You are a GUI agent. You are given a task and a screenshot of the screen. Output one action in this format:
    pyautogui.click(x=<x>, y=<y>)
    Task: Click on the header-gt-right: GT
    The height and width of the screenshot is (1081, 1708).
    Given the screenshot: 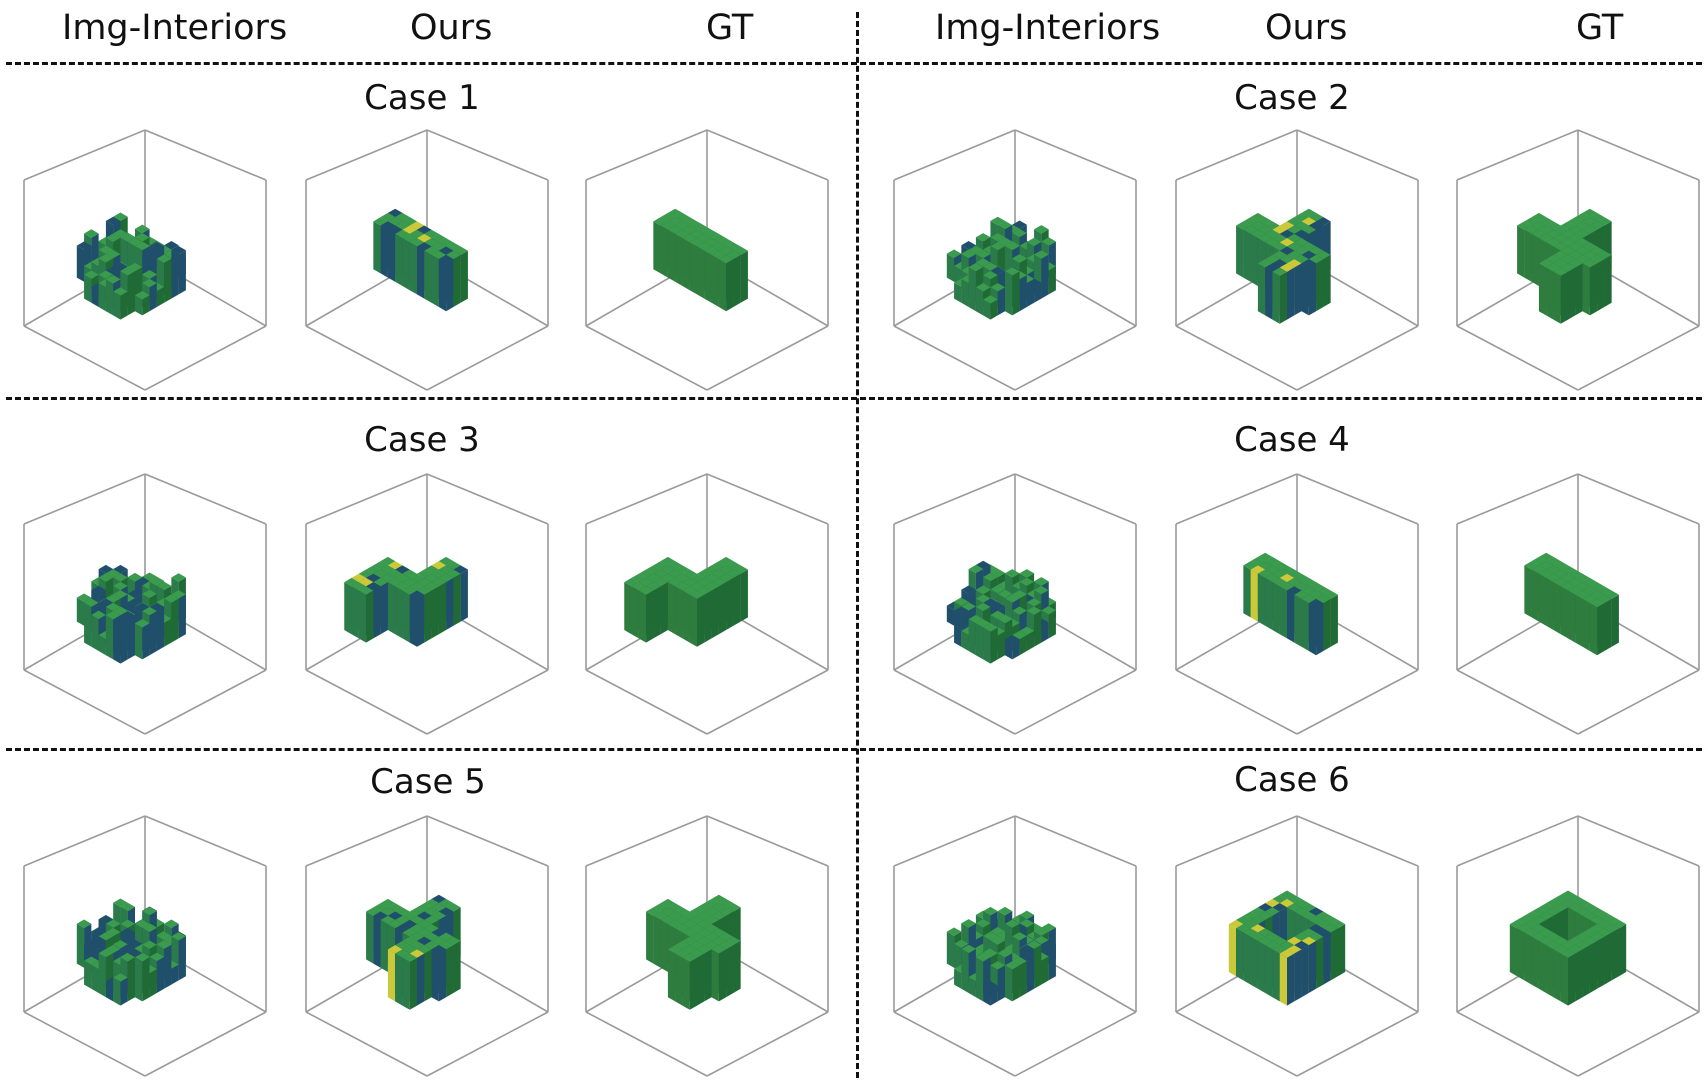 What is the action you would take?
    pyautogui.click(x=1600, y=28)
    